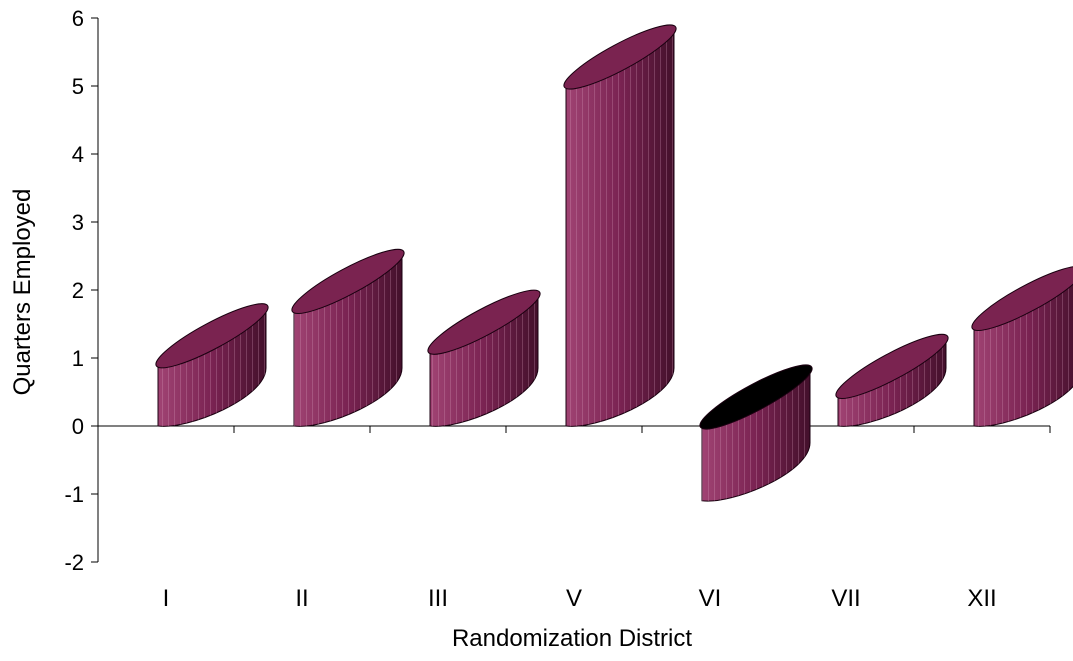  What do you see at coordinates (166, 598) in the screenshot?
I see `x-tick-label: I` at bounding box center [166, 598].